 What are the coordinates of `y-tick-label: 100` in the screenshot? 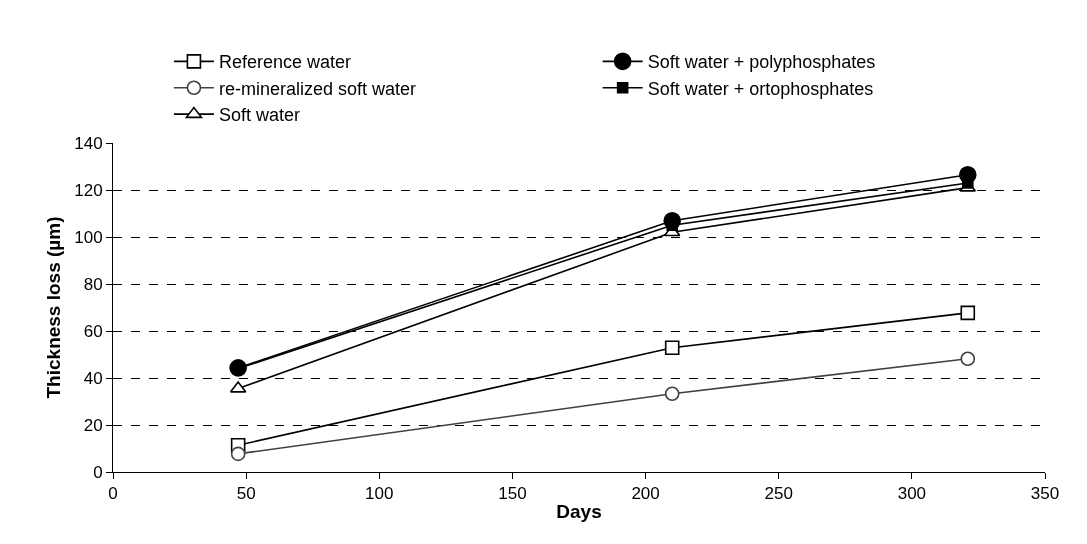 It's located at (88, 237).